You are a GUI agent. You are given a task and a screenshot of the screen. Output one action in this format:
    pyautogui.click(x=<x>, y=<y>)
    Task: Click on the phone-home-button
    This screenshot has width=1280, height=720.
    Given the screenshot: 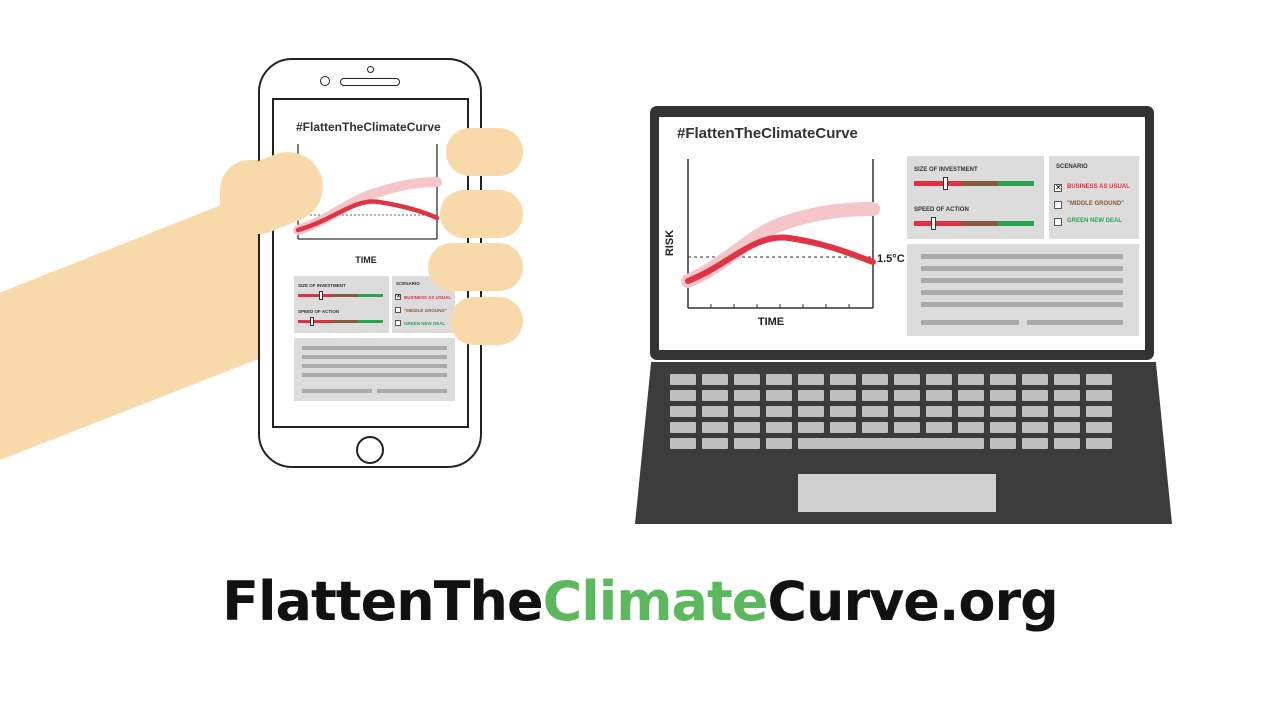 What is the action you would take?
    pyautogui.click(x=370, y=450)
    